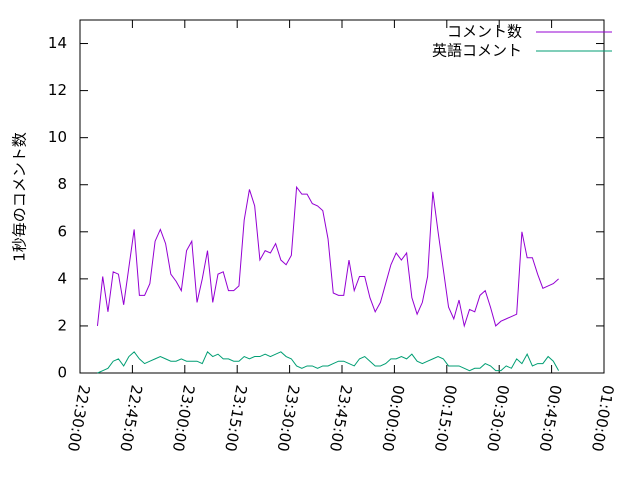 This screenshot has width=640, height=480. Describe the element at coordinates (477, 51) in the screenshot. I see `legend-label: 英語コメント` at that location.